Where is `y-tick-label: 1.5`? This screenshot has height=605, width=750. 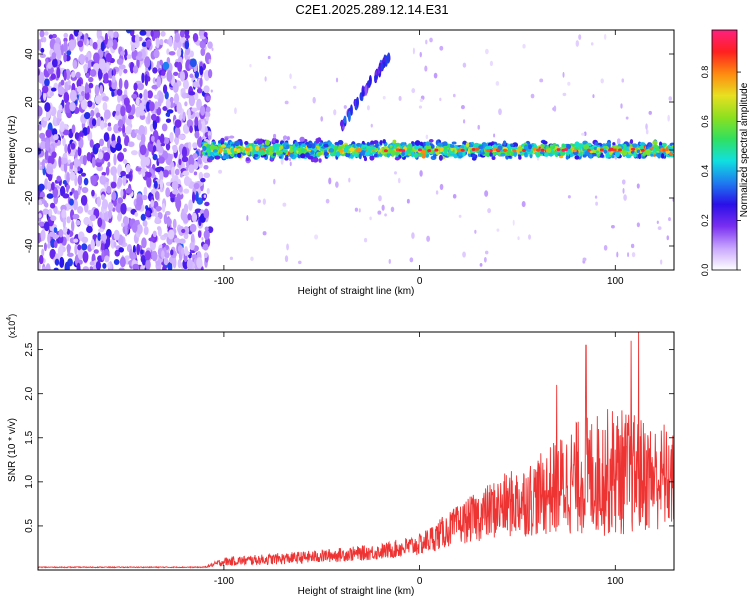
y-tick-label: 1.5 is located at coordinates (29, 437).